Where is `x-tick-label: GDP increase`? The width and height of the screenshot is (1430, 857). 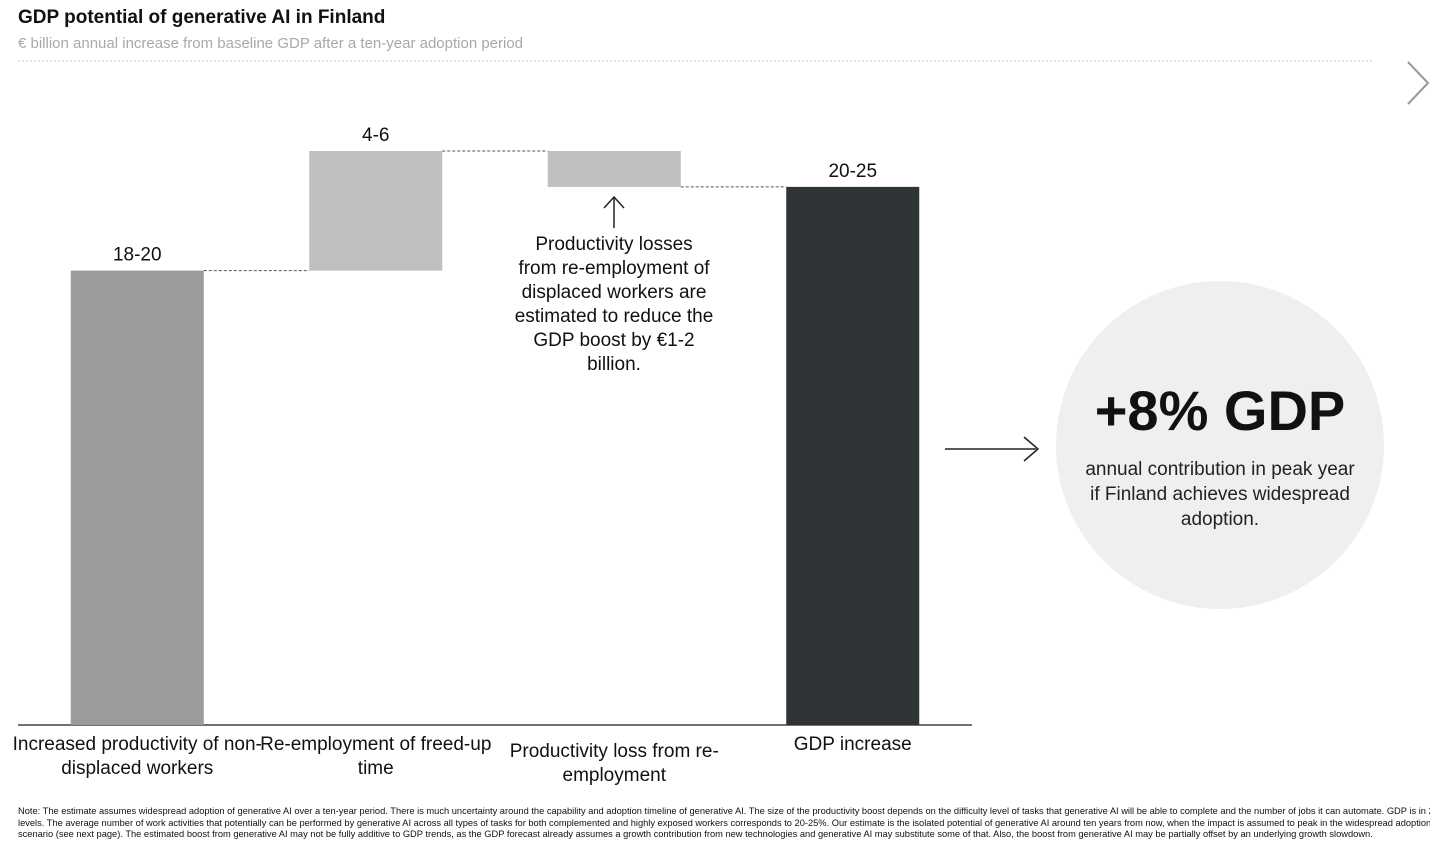
x-tick-label: GDP increase is located at coordinates (852, 744).